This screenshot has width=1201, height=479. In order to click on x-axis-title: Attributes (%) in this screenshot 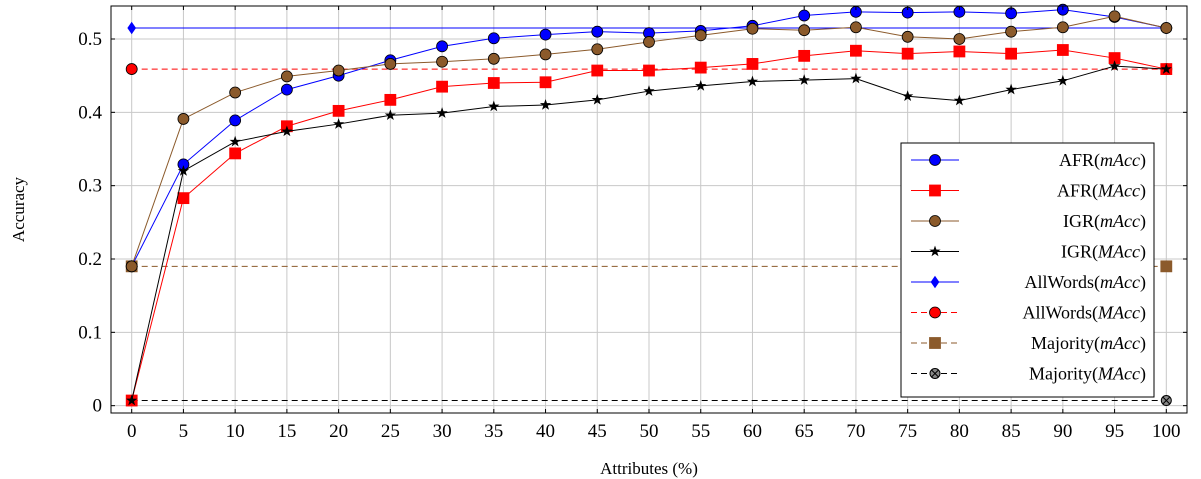, I will do `click(649, 468)`.